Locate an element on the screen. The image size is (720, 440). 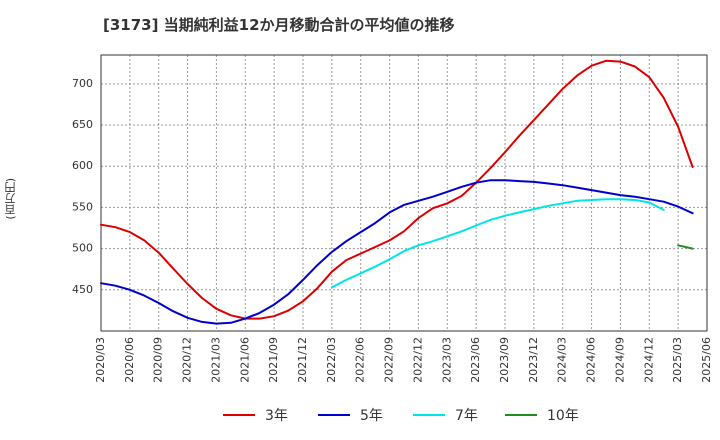
legend-item: 5年 is located at coordinates (350, 415).